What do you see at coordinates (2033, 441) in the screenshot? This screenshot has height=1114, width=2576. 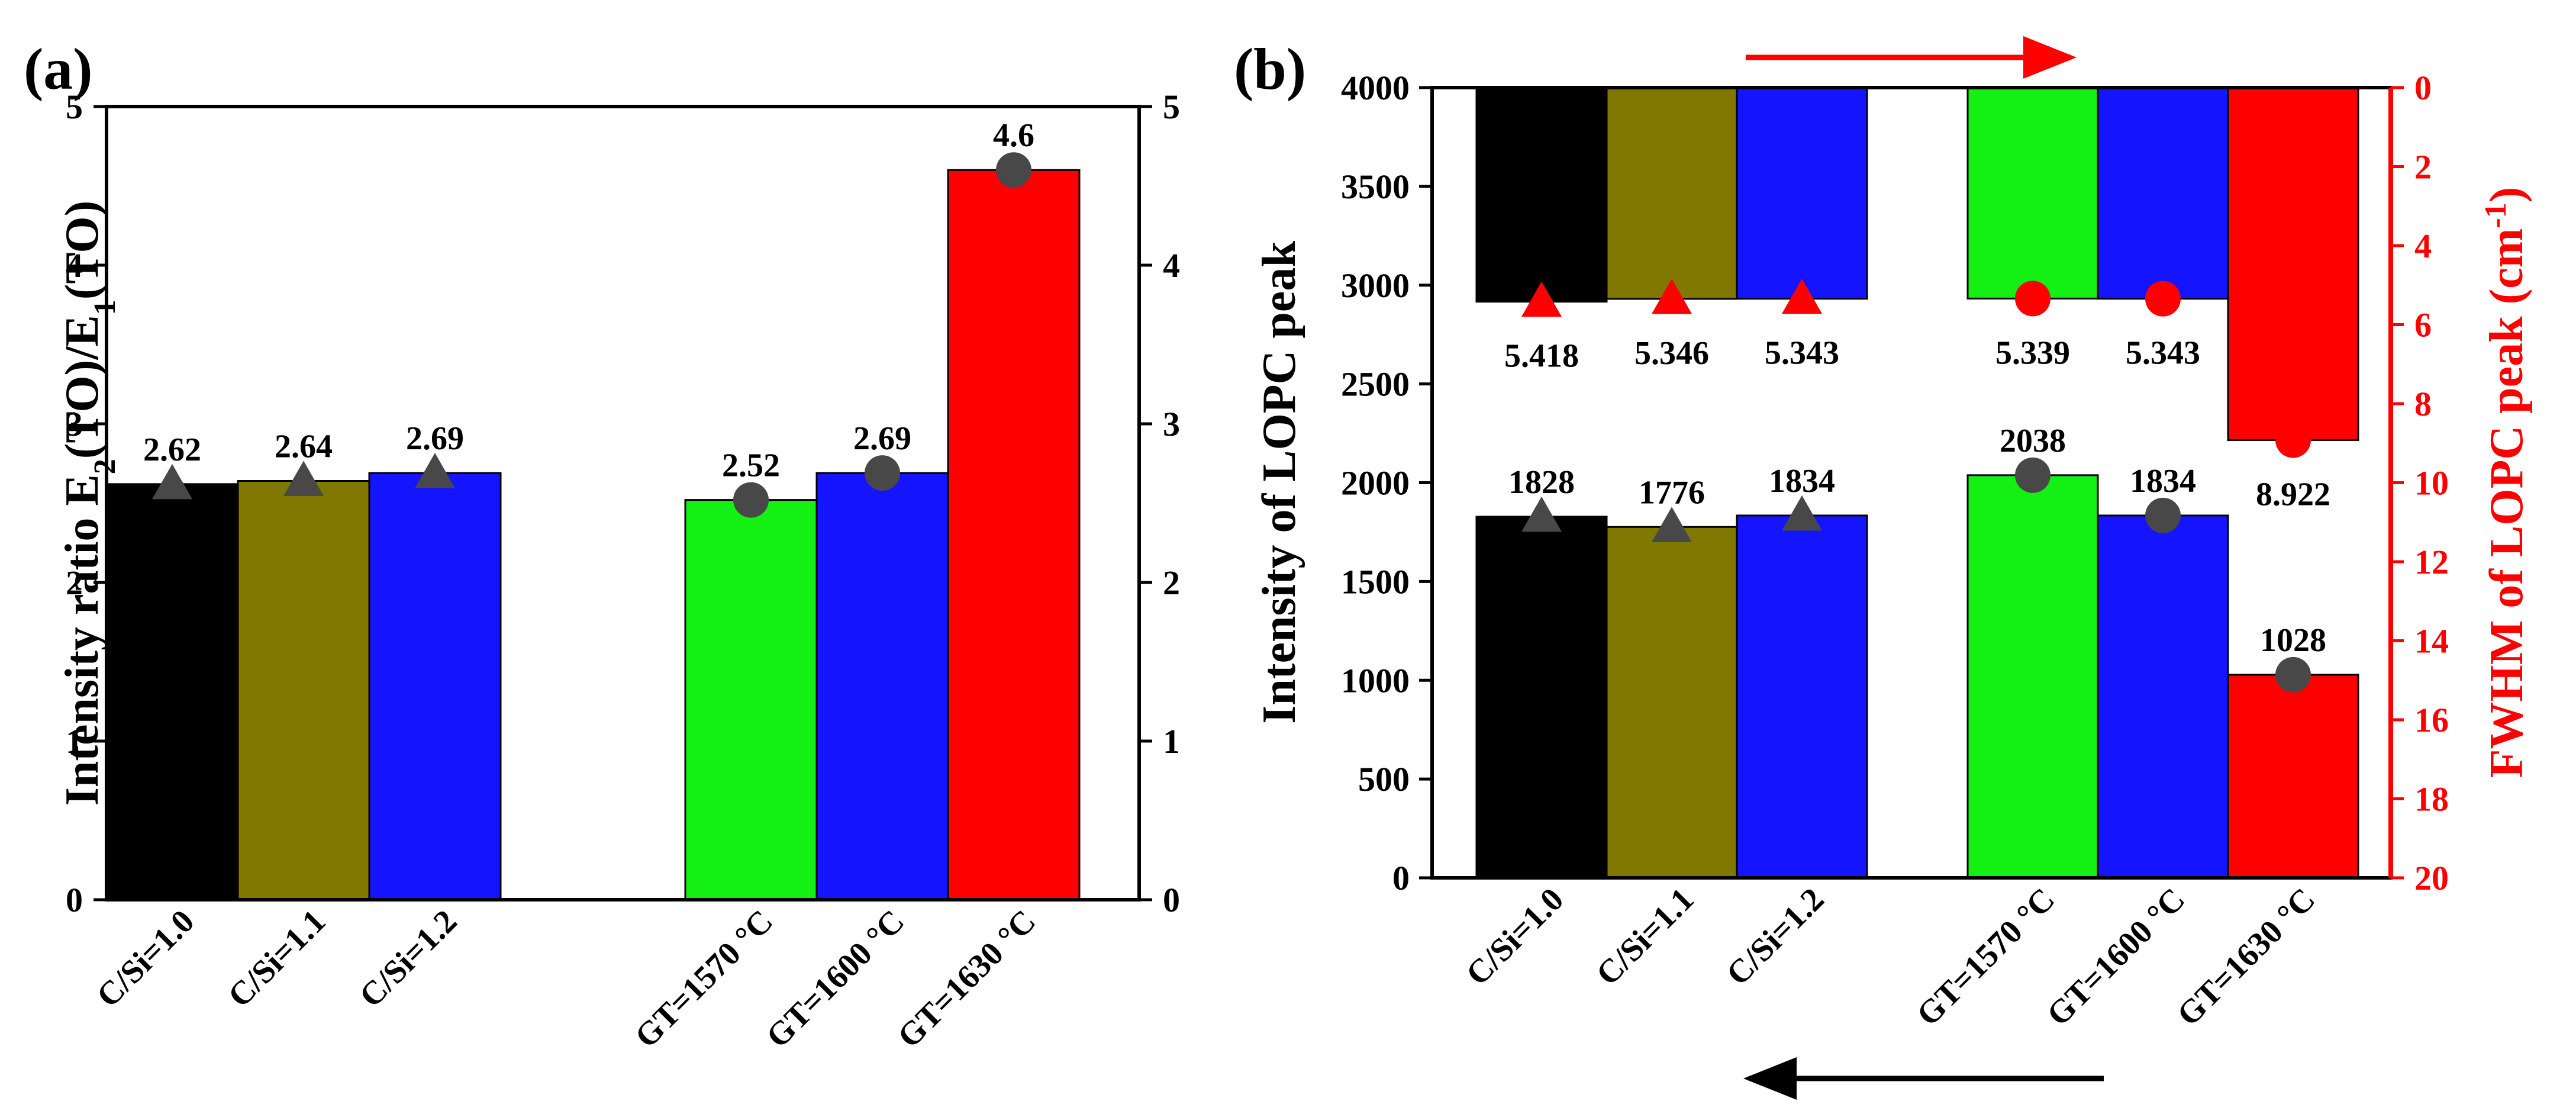 I see `data-label-b-intensity-3: 2038` at bounding box center [2033, 441].